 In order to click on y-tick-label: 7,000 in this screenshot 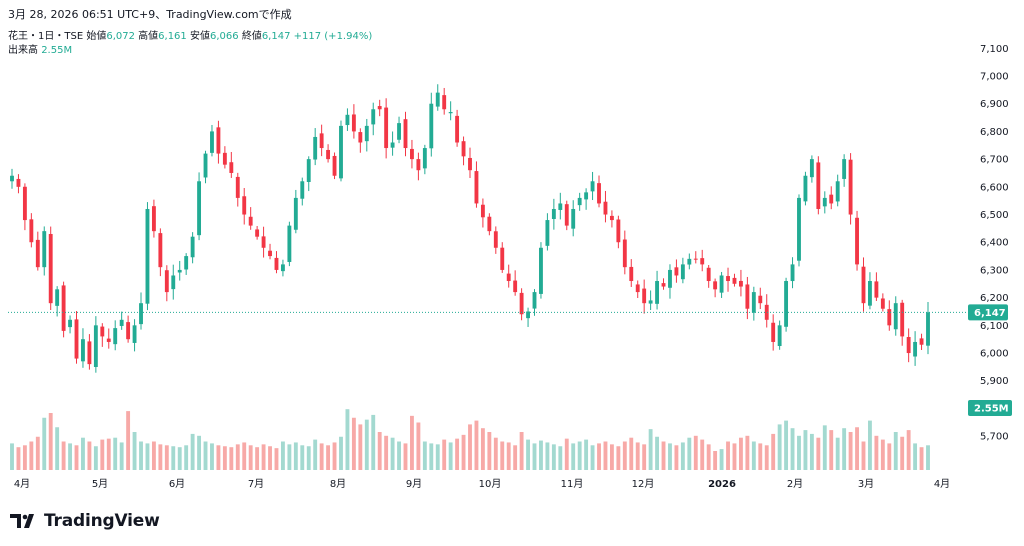, I will do `click(994, 77)`.